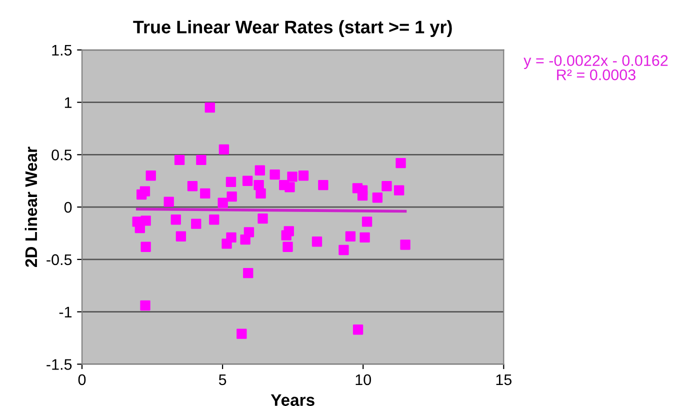 This screenshot has height=406, width=689. What do you see at coordinates (31, 207) in the screenshot?
I see `y-axis-title: 2D Linear Wear` at bounding box center [31, 207].